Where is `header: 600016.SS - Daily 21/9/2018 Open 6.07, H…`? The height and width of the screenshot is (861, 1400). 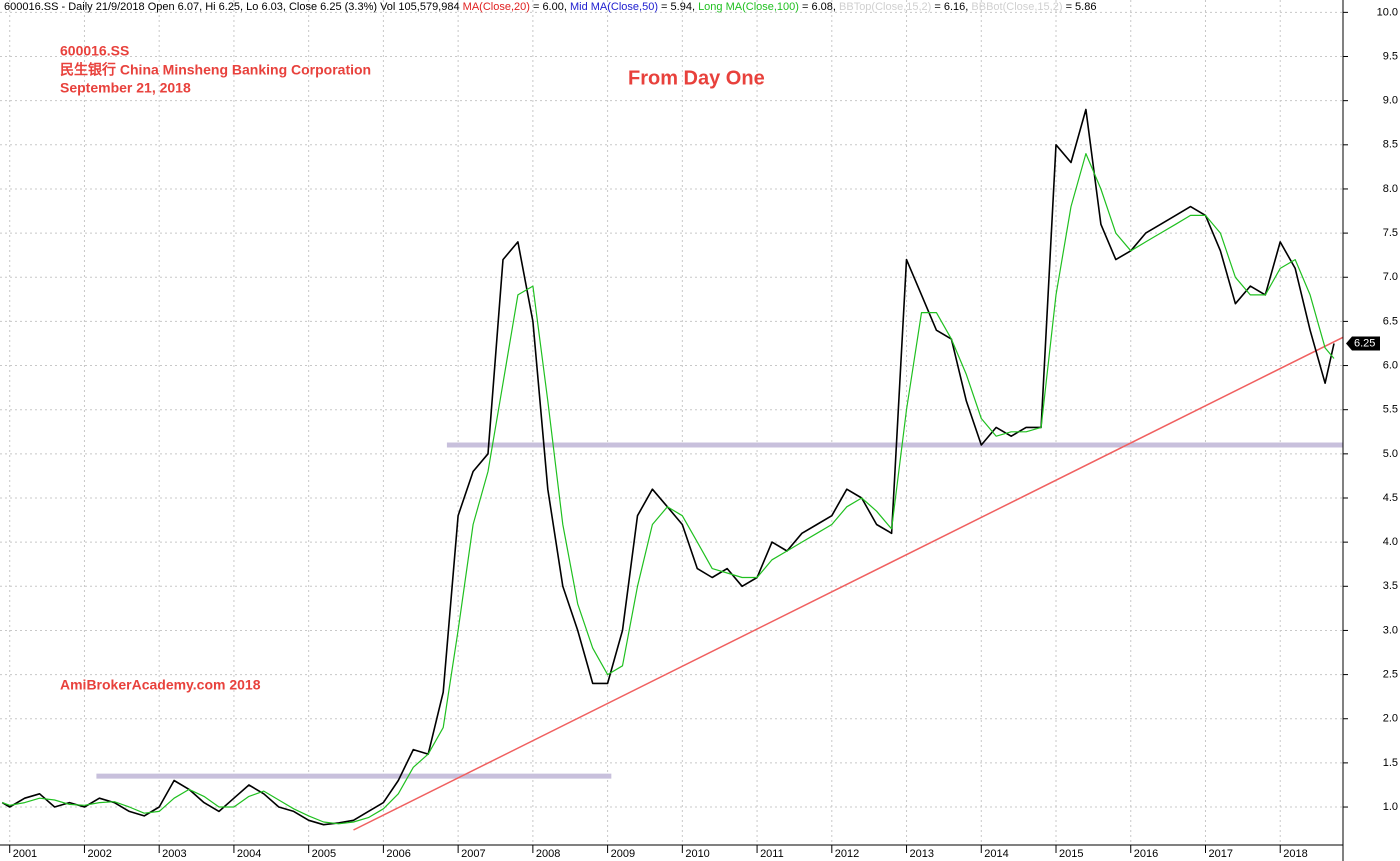 header: 600016.SS - Daily 21/9/2018 Open 6.07, H… is located at coordinates (550, 7).